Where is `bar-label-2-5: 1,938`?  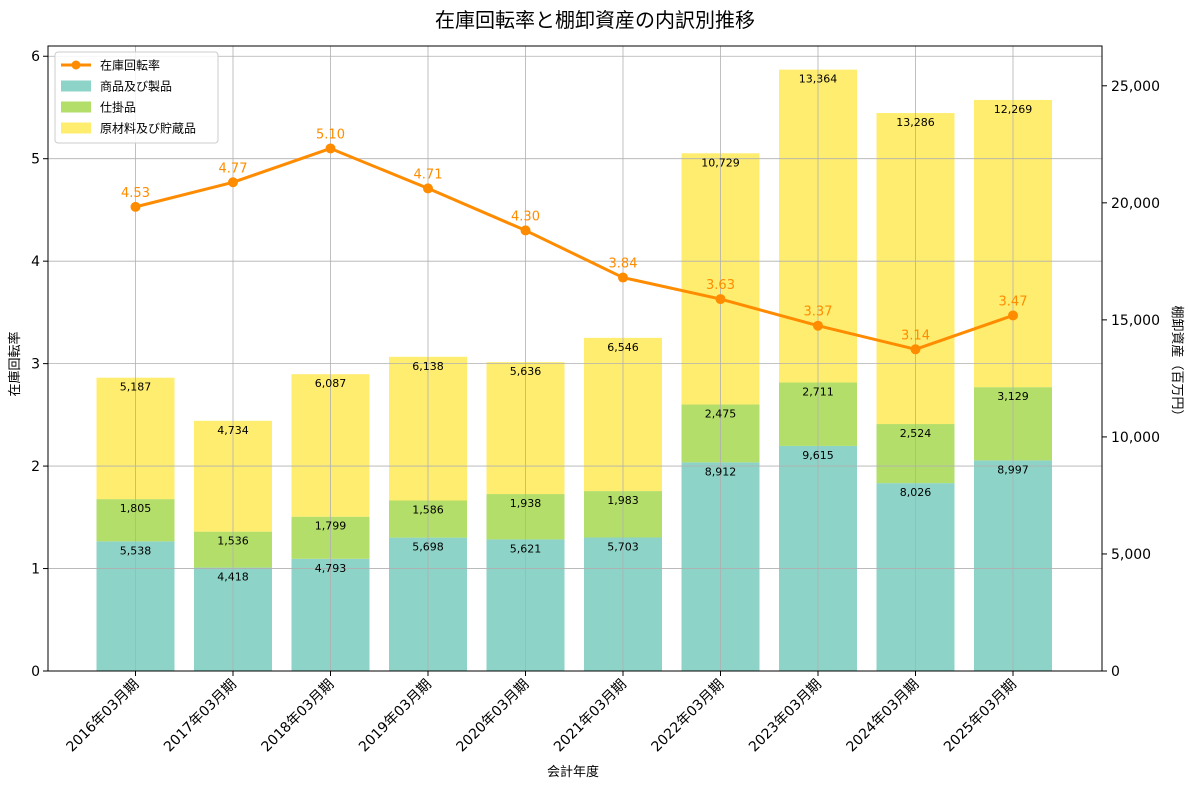
bar-label-2-5: 1,938 is located at coordinates (526, 503).